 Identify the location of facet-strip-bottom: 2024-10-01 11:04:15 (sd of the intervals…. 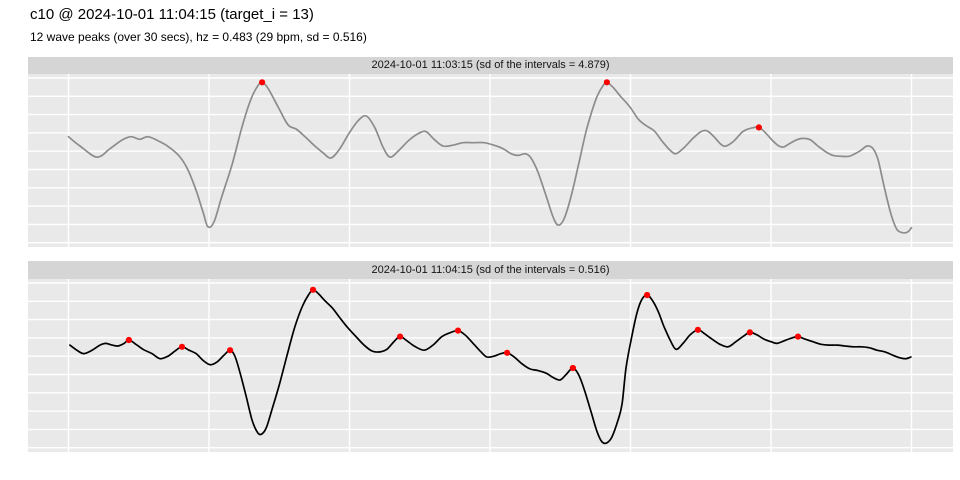
(490, 270).